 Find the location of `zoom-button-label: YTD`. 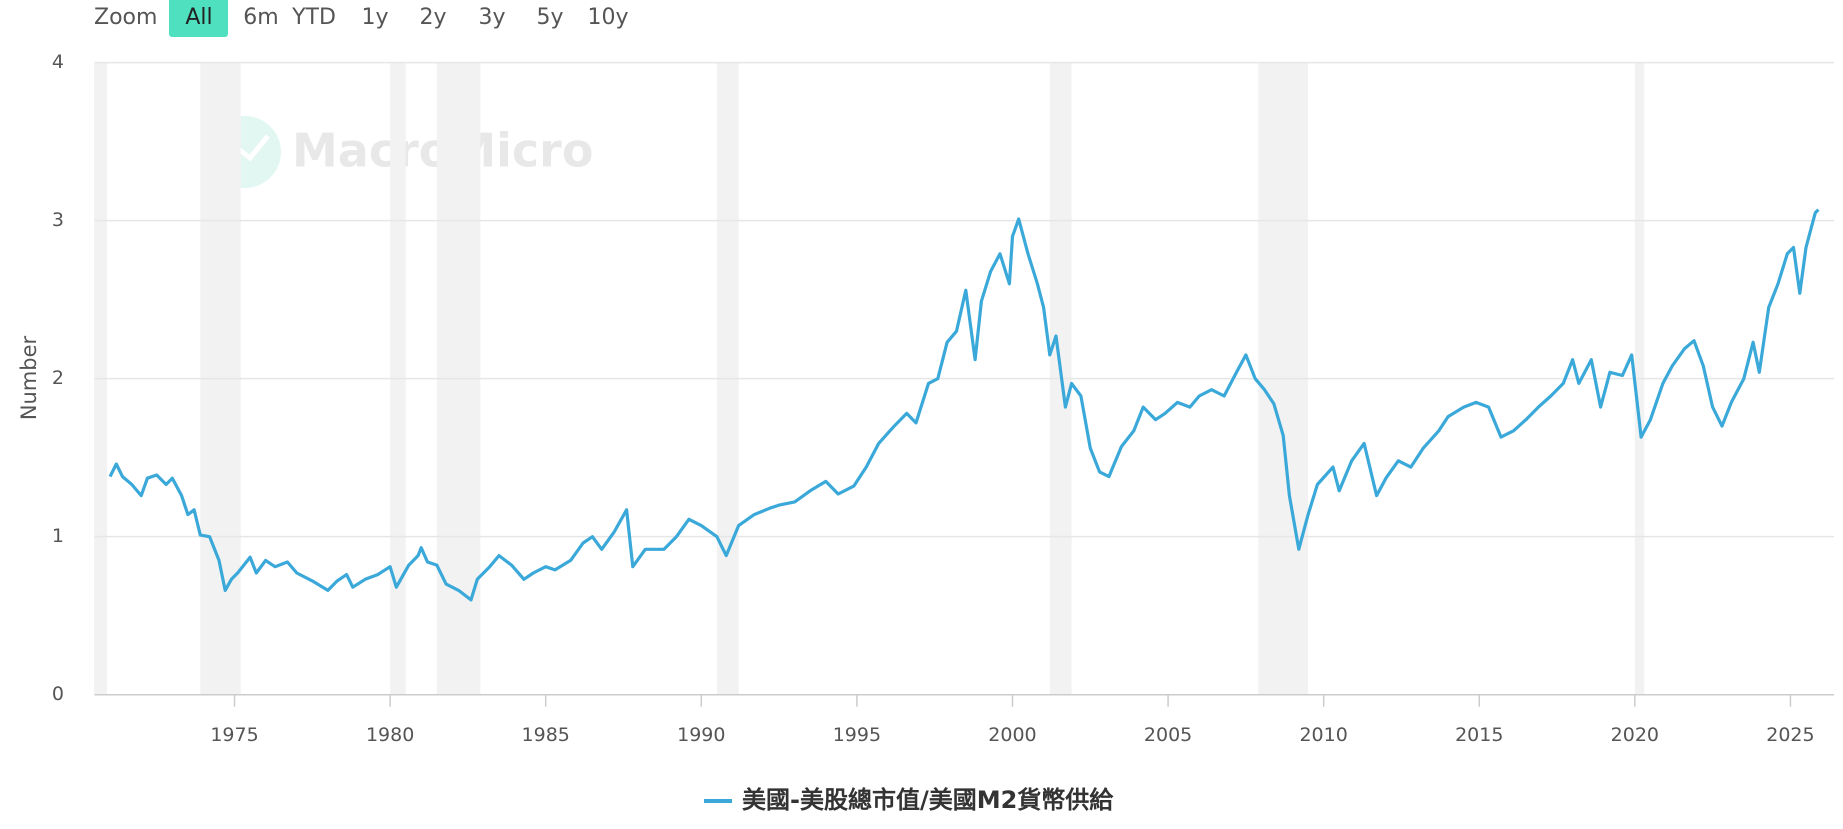

zoom-button-label: YTD is located at coordinates (313, 17).